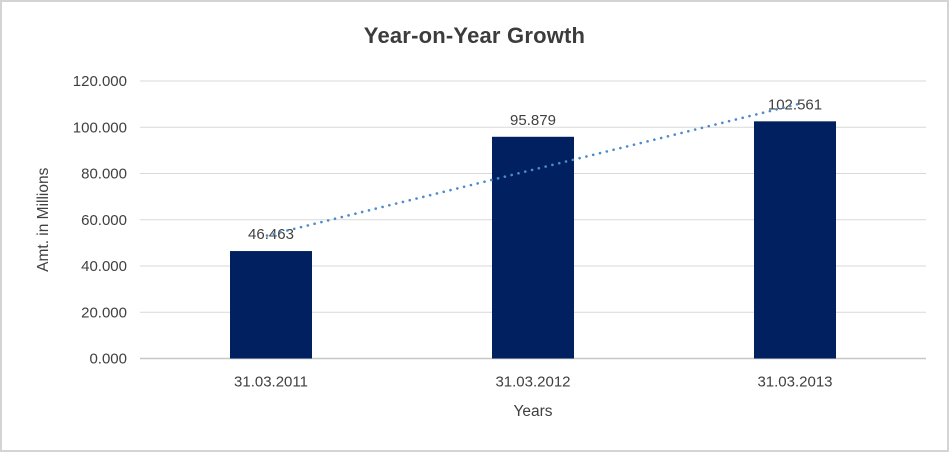 Image resolution: width=949 pixels, height=452 pixels. I want to click on bar-data-label: 102.561, so click(795, 104).